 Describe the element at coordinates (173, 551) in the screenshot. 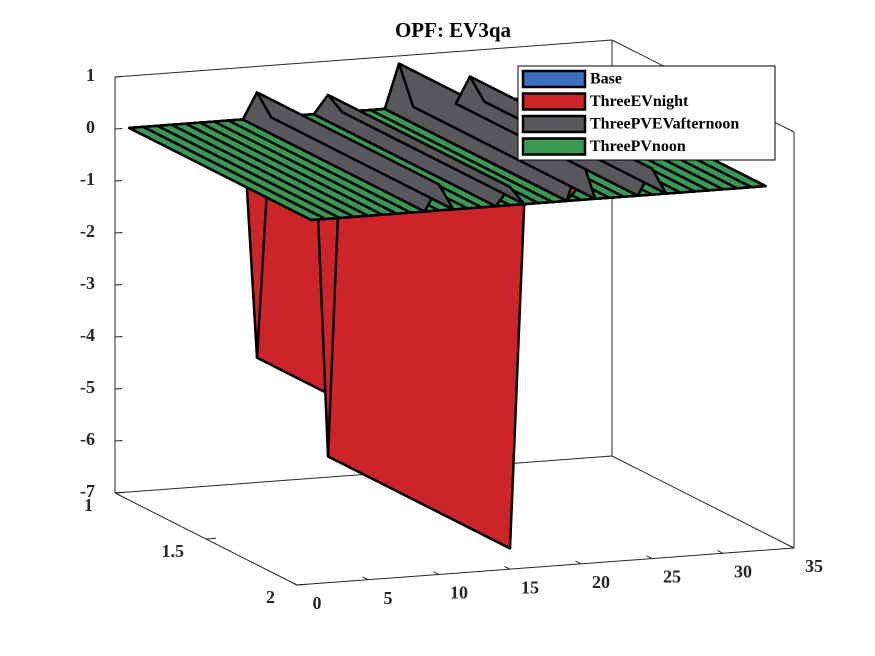

I see `y-tick-label: 1.5` at that location.